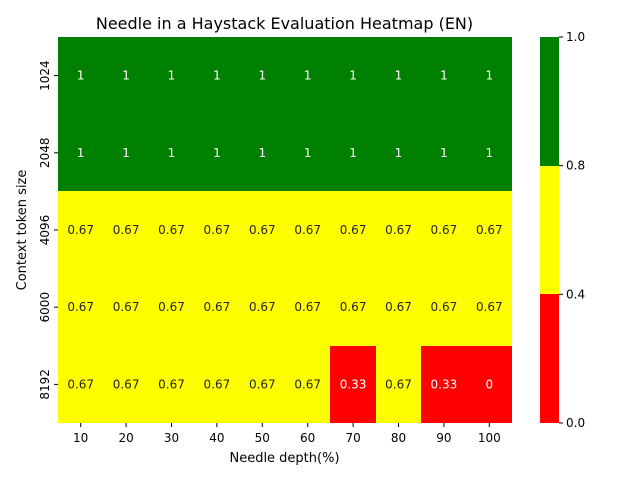 Image resolution: width=640 pixels, height=480 pixels. What do you see at coordinates (443, 438) in the screenshot?
I see `x-tick-label: 90` at bounding box center [443, 438].